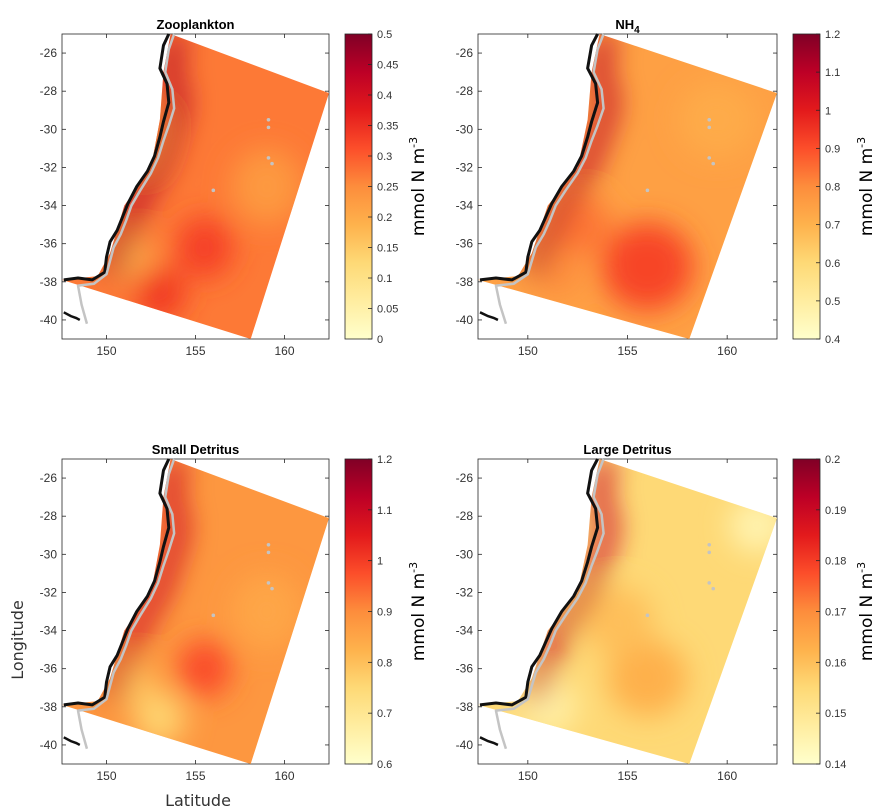  I want to click on y-tick-label: -40, so click(49, 320).